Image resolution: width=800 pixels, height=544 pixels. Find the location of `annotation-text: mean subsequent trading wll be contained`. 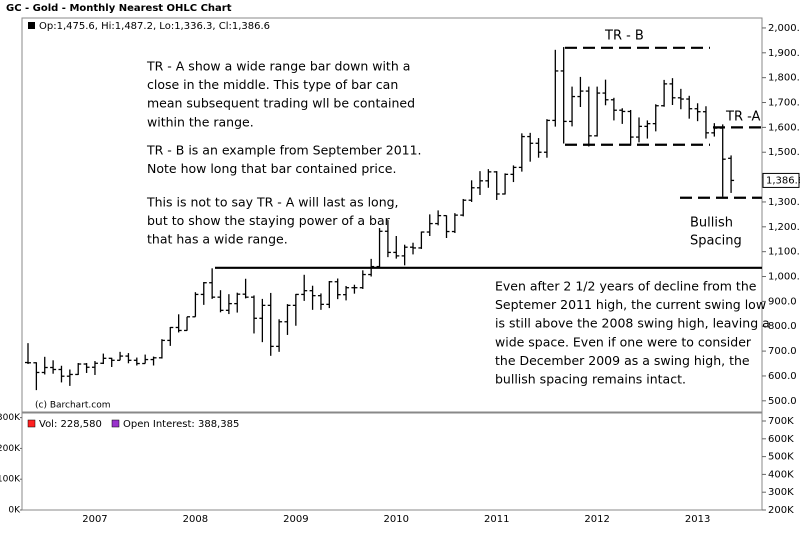

annotation-text: mean subsequent trading wll be contained is located at coordinates (281, 103).